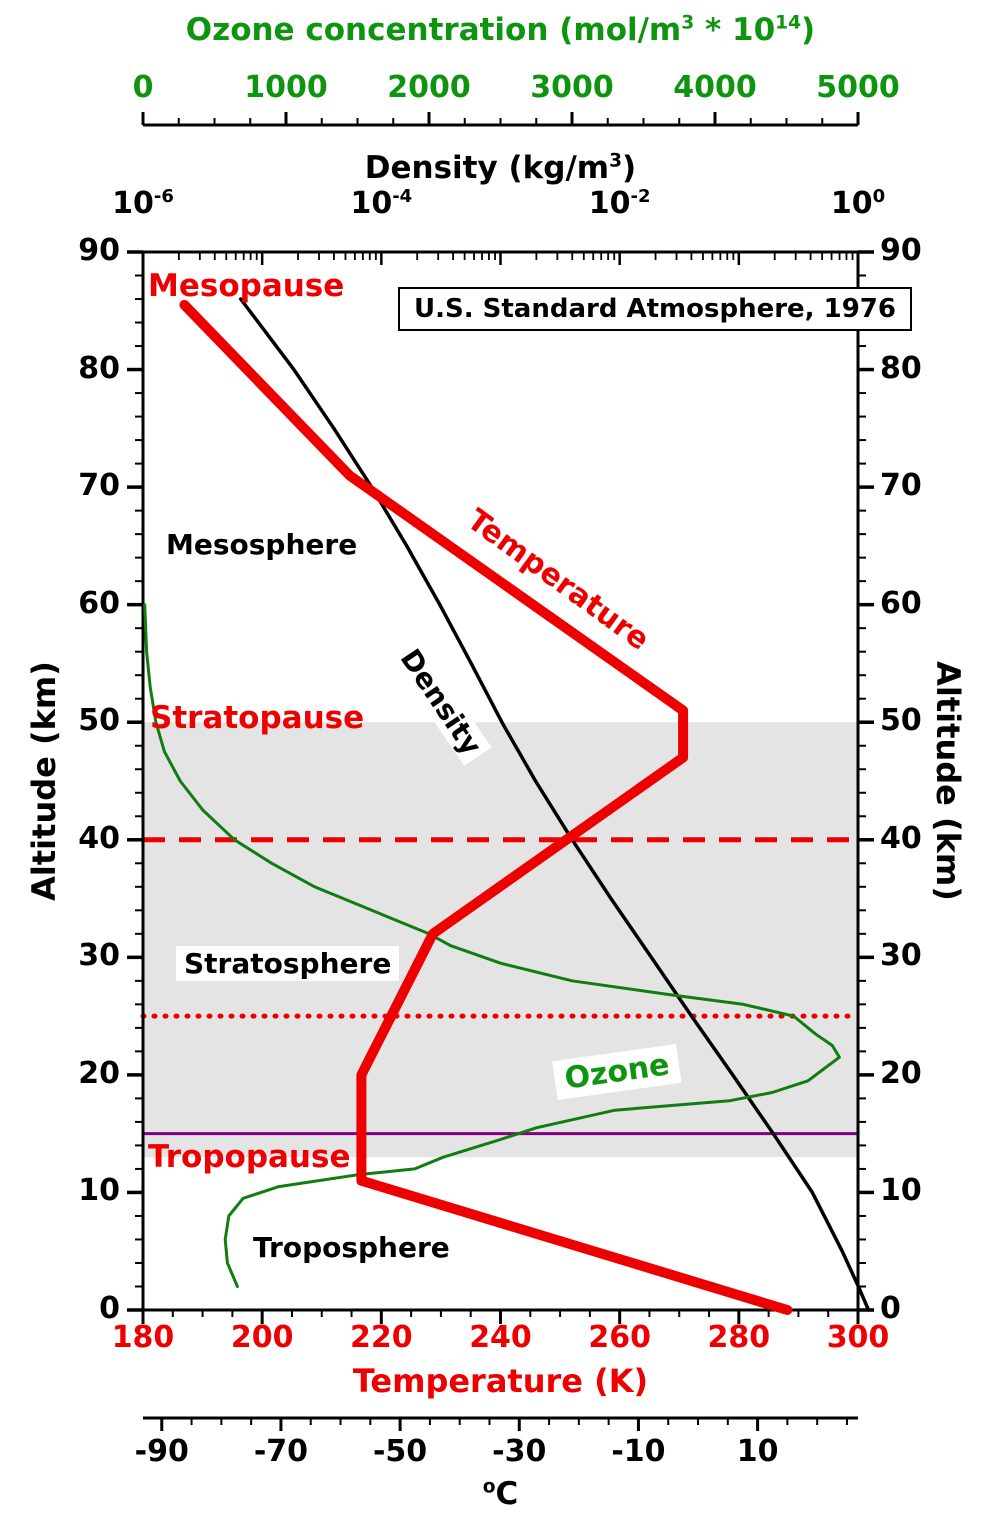  What do you see at coordinates (286, 87) in the screenshot?
I see `ozone-tick-label: 1000` at bounding box center [286, 87].